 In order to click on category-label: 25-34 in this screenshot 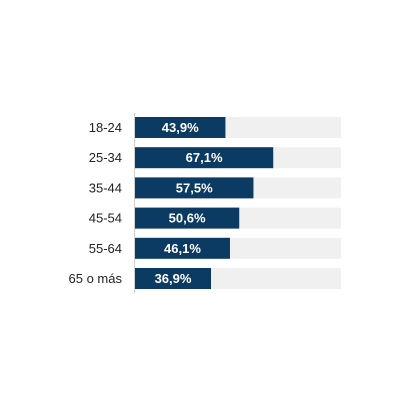, I will do `click(105, 157)`.